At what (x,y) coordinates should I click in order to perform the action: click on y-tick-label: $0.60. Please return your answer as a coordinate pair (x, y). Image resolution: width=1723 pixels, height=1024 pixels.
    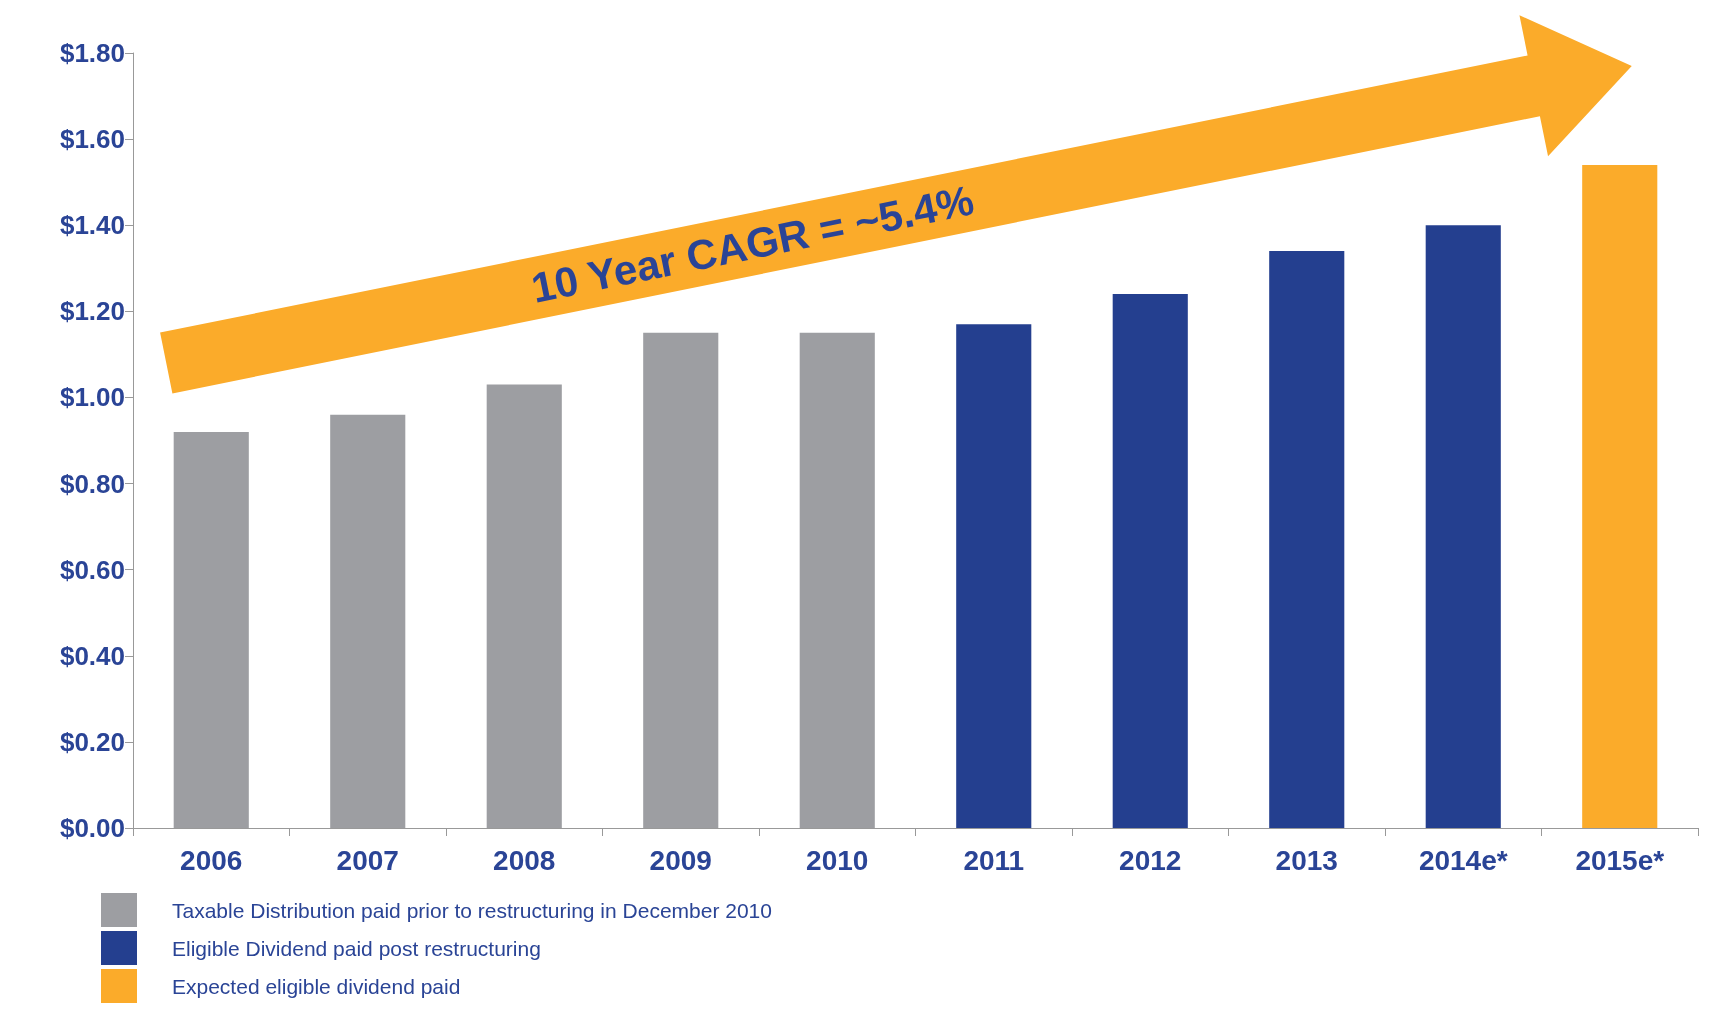
    Looking at the image, I should click on (92, 569).